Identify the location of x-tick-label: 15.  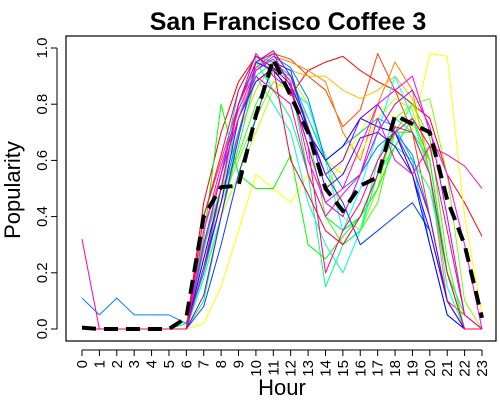
(343, 368).